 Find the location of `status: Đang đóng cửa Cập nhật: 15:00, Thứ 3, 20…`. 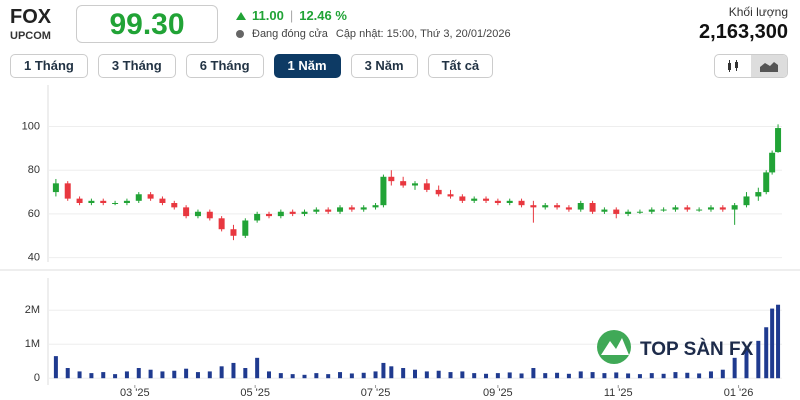

status: Đang đóng cửa Cập nhật: 15:00, Thứ 3, 20… is located at coordinates (373, 34).